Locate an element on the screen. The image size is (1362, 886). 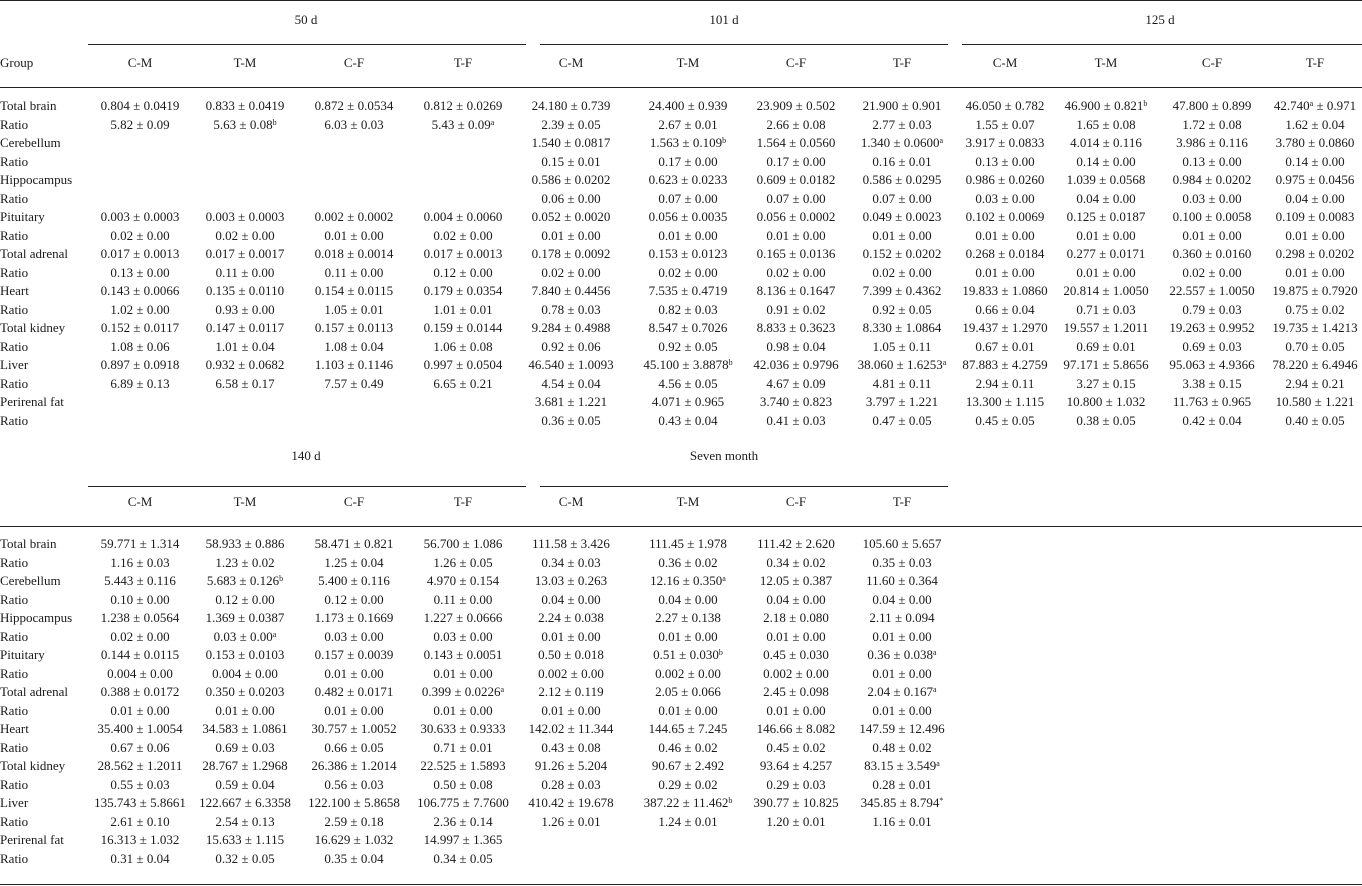
bottom-rule is located at coordinates (681, 884).